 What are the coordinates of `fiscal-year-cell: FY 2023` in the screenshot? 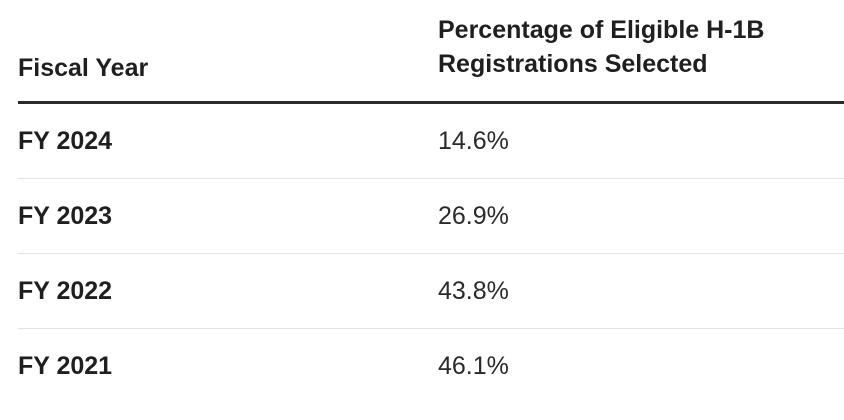 It's located at (65, 216).